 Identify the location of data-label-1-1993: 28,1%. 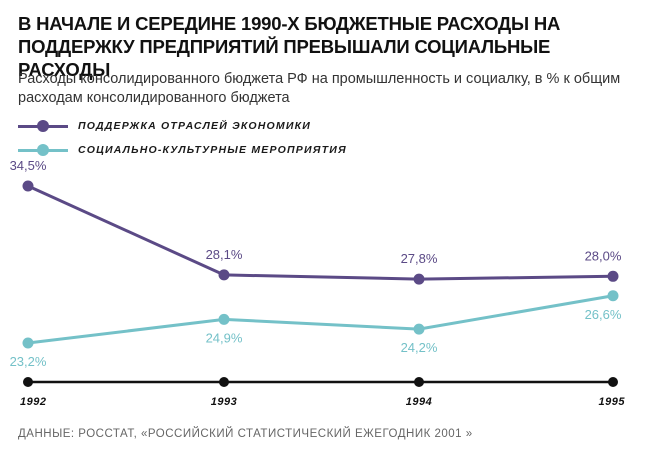
(224, 254).